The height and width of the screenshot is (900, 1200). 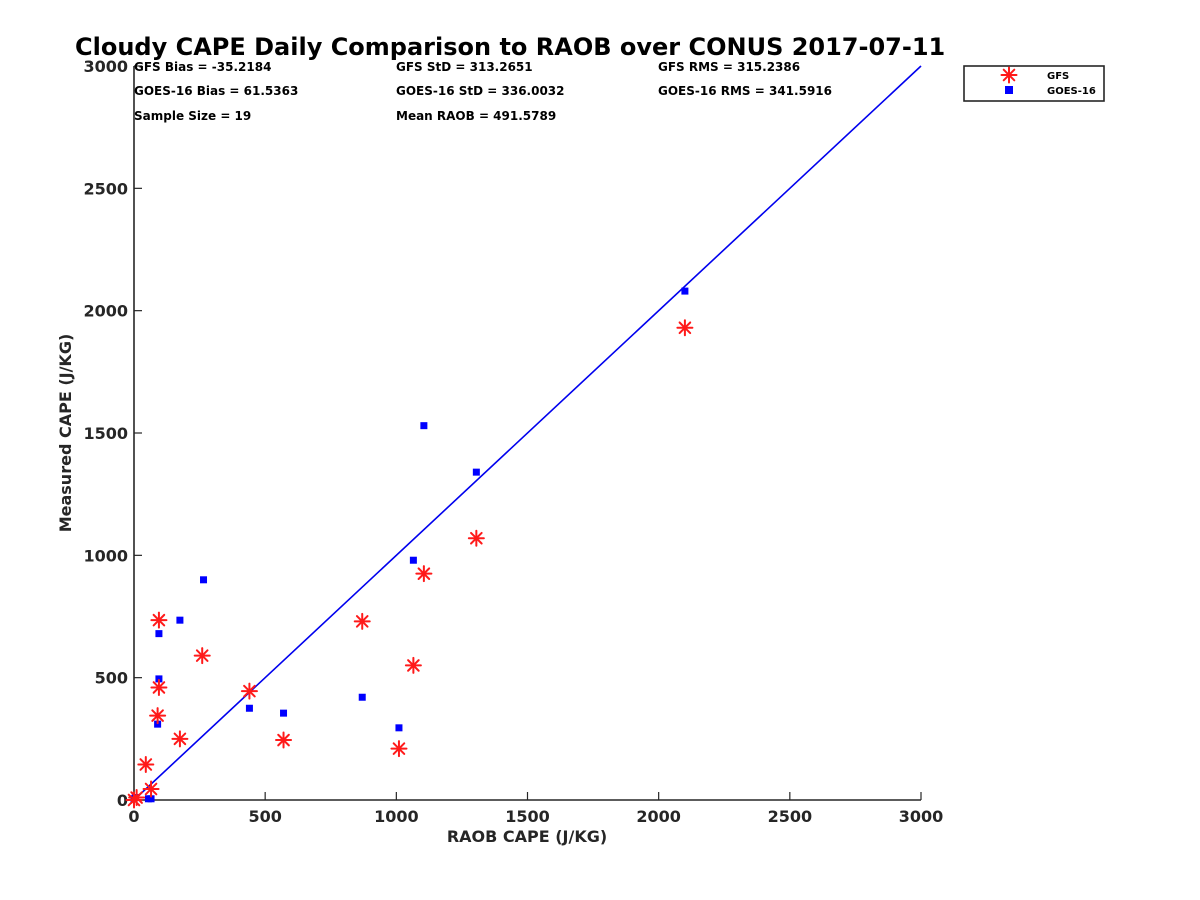 I want to click on legend-gfs-asterisk, so click(x=1009, y=75).